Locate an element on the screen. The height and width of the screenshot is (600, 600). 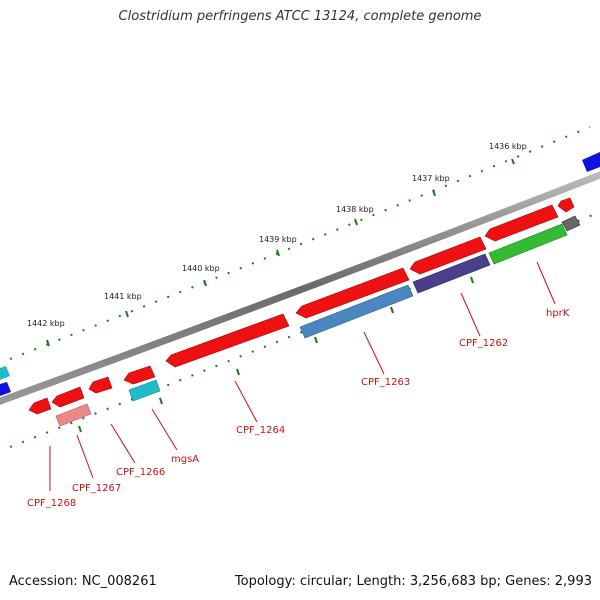
gene-label-CPF_1262: CPF_1262 is located at coordinates (483, 343).